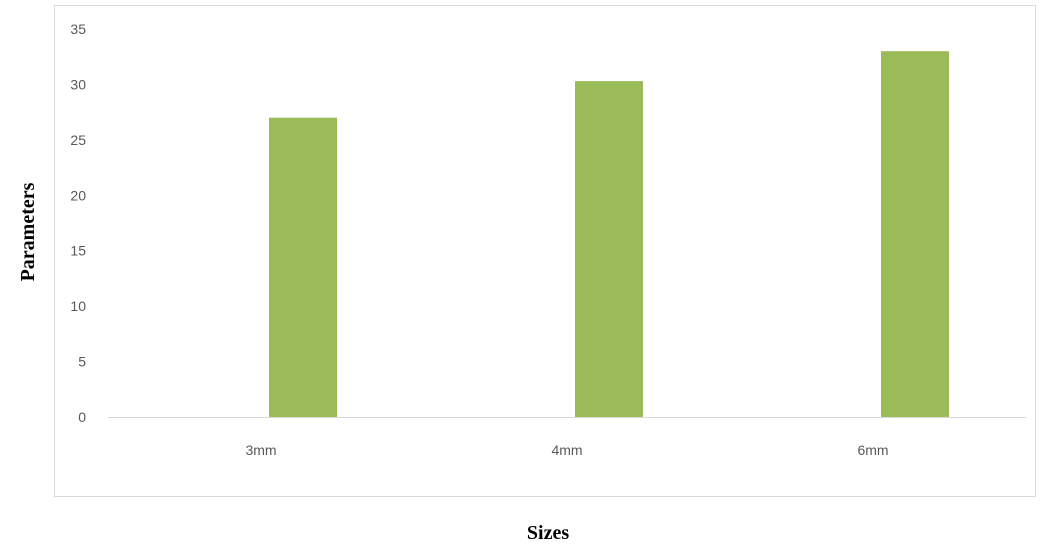 The width and height of the screenshot is (1040, 546). I want to click on y-tick-label: 15, so click(78, 251).